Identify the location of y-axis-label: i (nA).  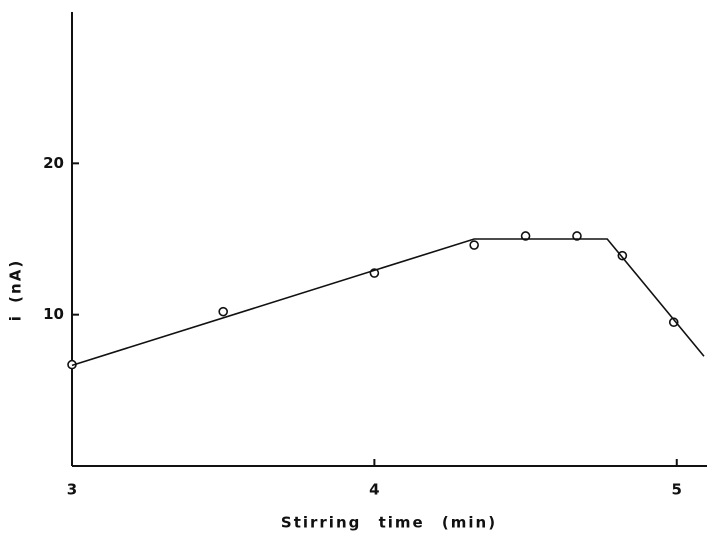
(16, 290).